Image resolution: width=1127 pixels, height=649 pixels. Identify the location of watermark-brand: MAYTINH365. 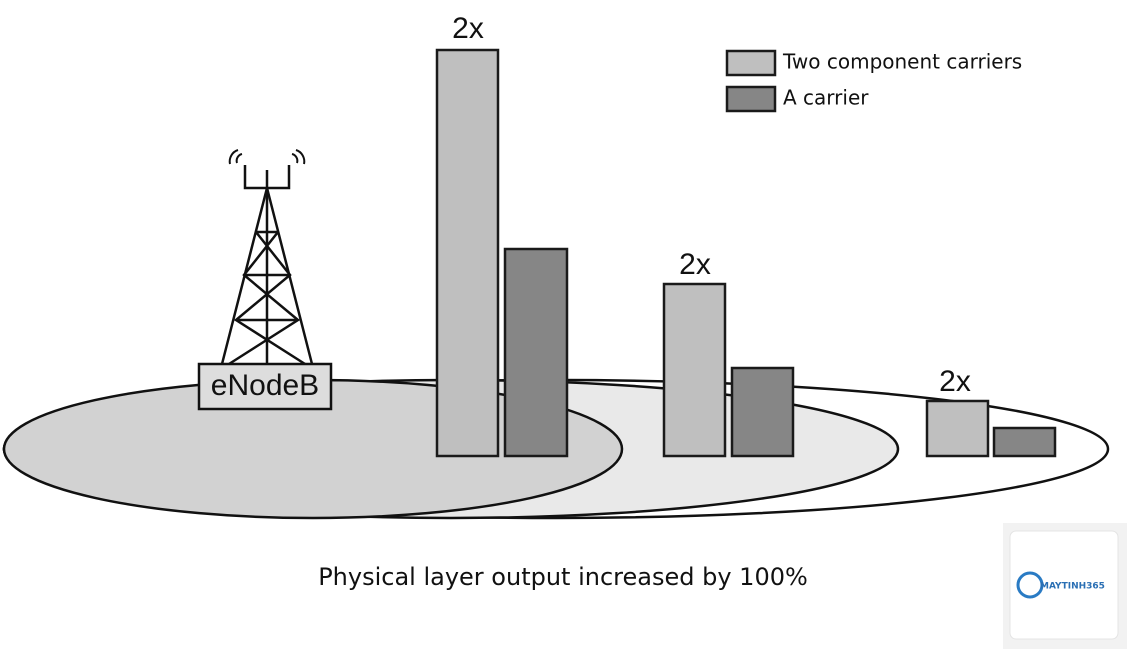
(1072, 587).